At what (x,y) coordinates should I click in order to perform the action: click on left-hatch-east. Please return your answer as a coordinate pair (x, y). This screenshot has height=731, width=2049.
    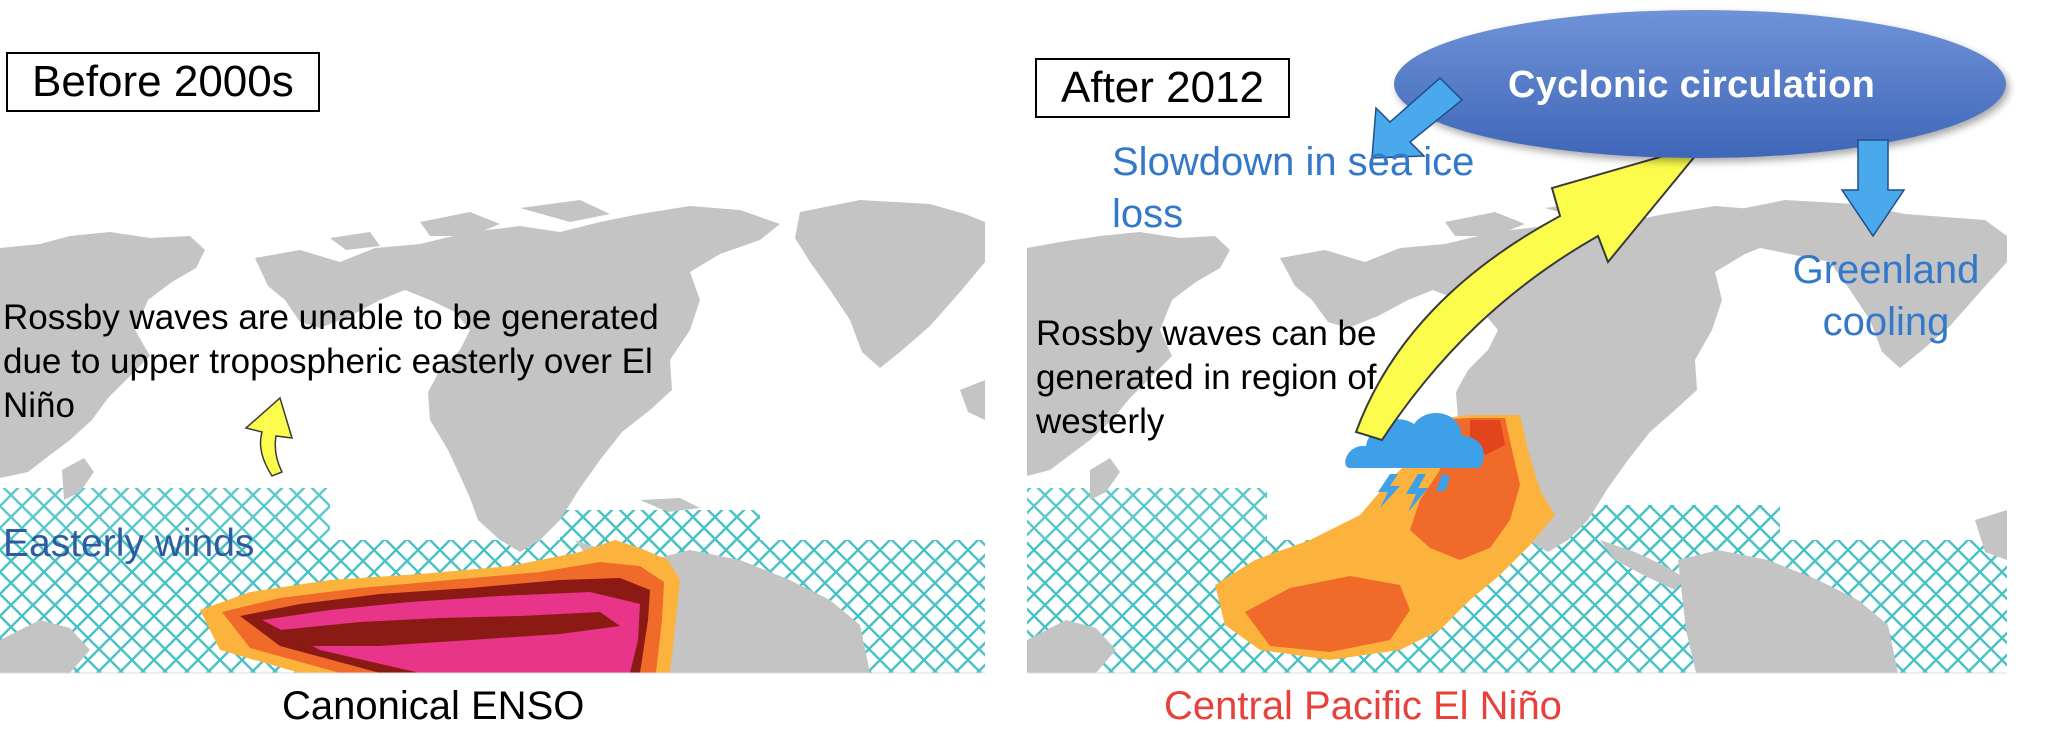
    Looking at the image, I should click on (660, 530).